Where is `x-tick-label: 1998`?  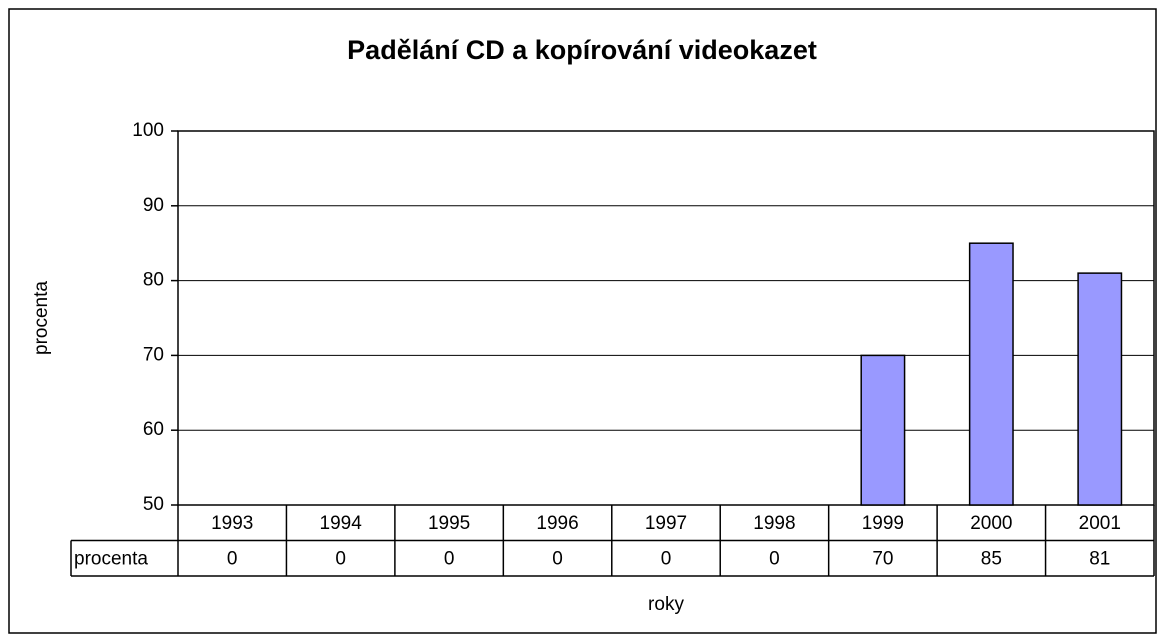
x-tick-label: 1998 is located at coordinates (774, 523).